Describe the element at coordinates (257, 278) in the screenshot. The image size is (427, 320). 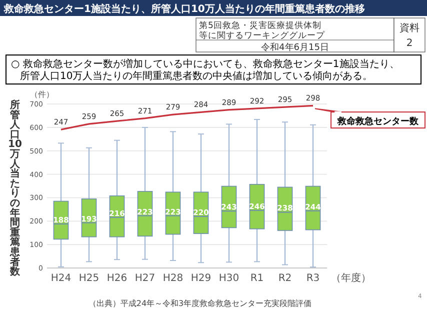
I see `x-tick-label: R1` at that location.